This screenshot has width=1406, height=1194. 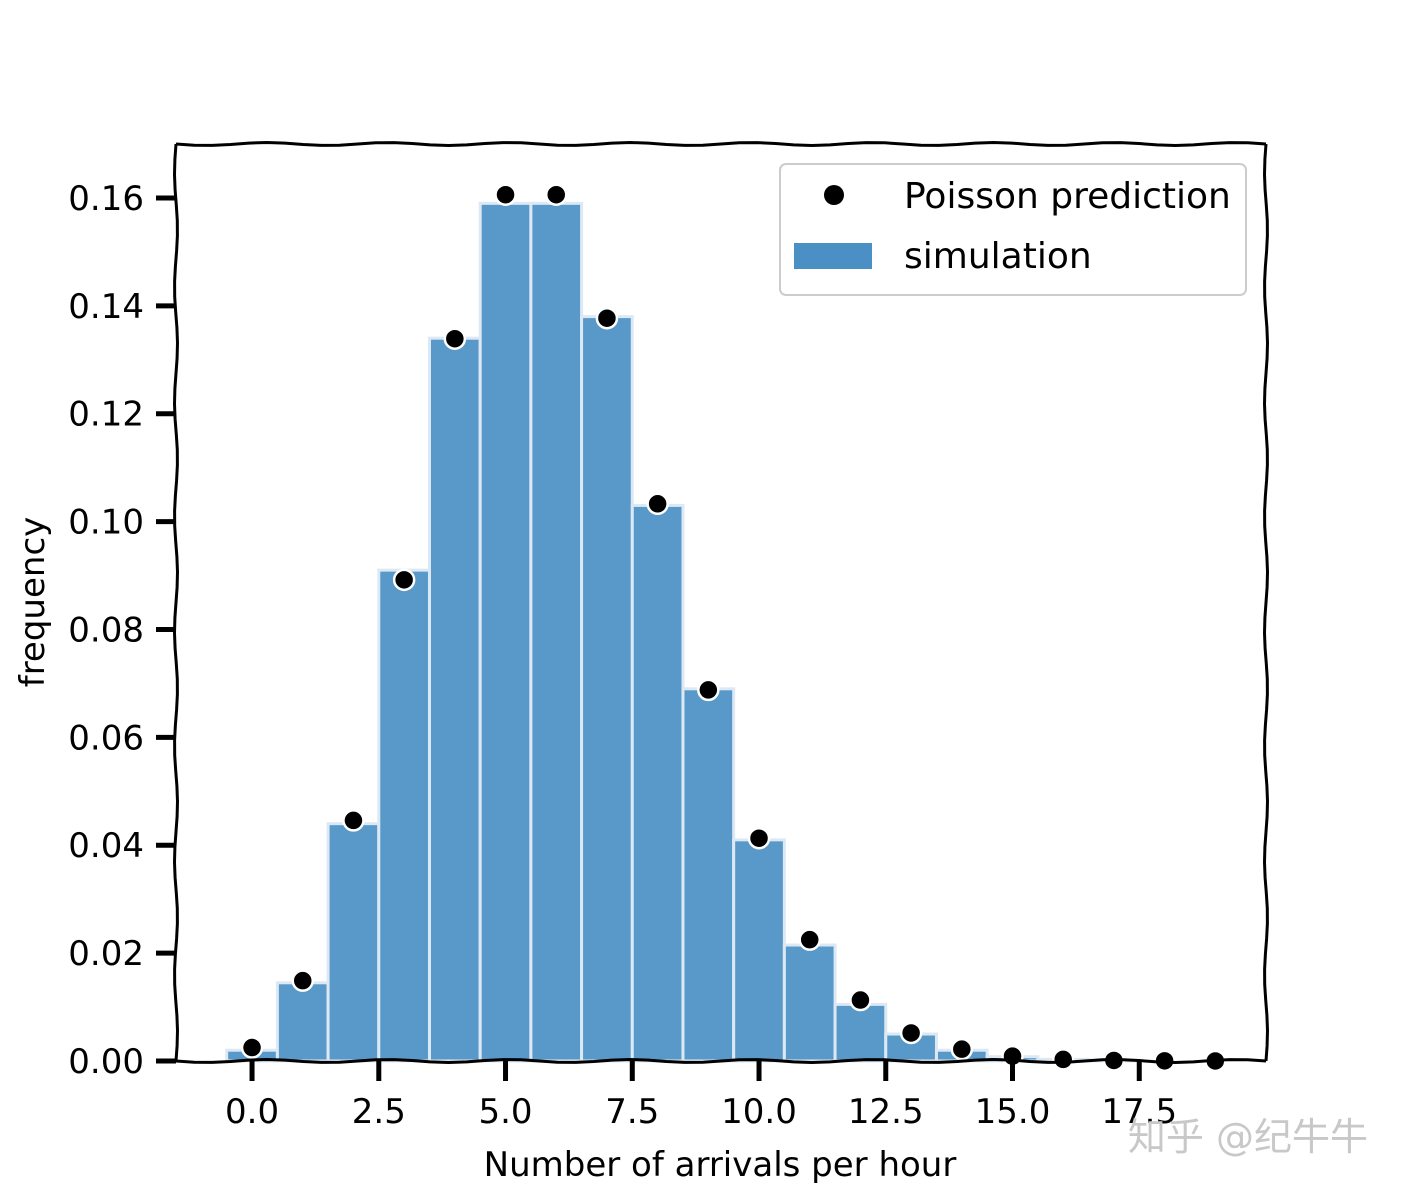 What do you see at coordinates (1067, 196) in the screenshot?
I see `legend-label-poisson: Poisson prediction` at bounding box center [1067, 196].